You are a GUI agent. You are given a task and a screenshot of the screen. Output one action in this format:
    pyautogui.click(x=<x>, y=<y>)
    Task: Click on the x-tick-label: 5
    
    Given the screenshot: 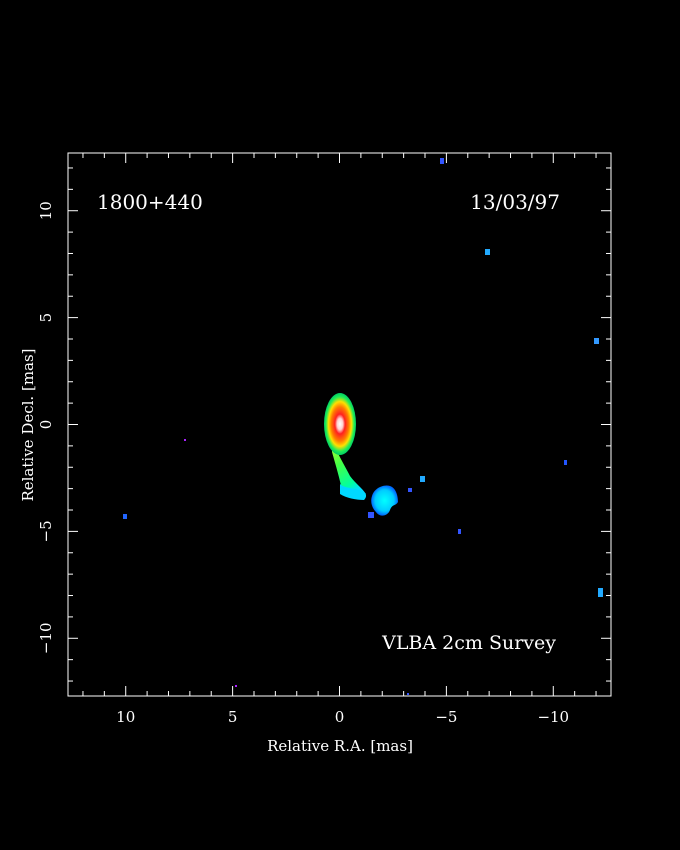 What is the action you would take?
    pyautogui.click(x=233, y=717)
    